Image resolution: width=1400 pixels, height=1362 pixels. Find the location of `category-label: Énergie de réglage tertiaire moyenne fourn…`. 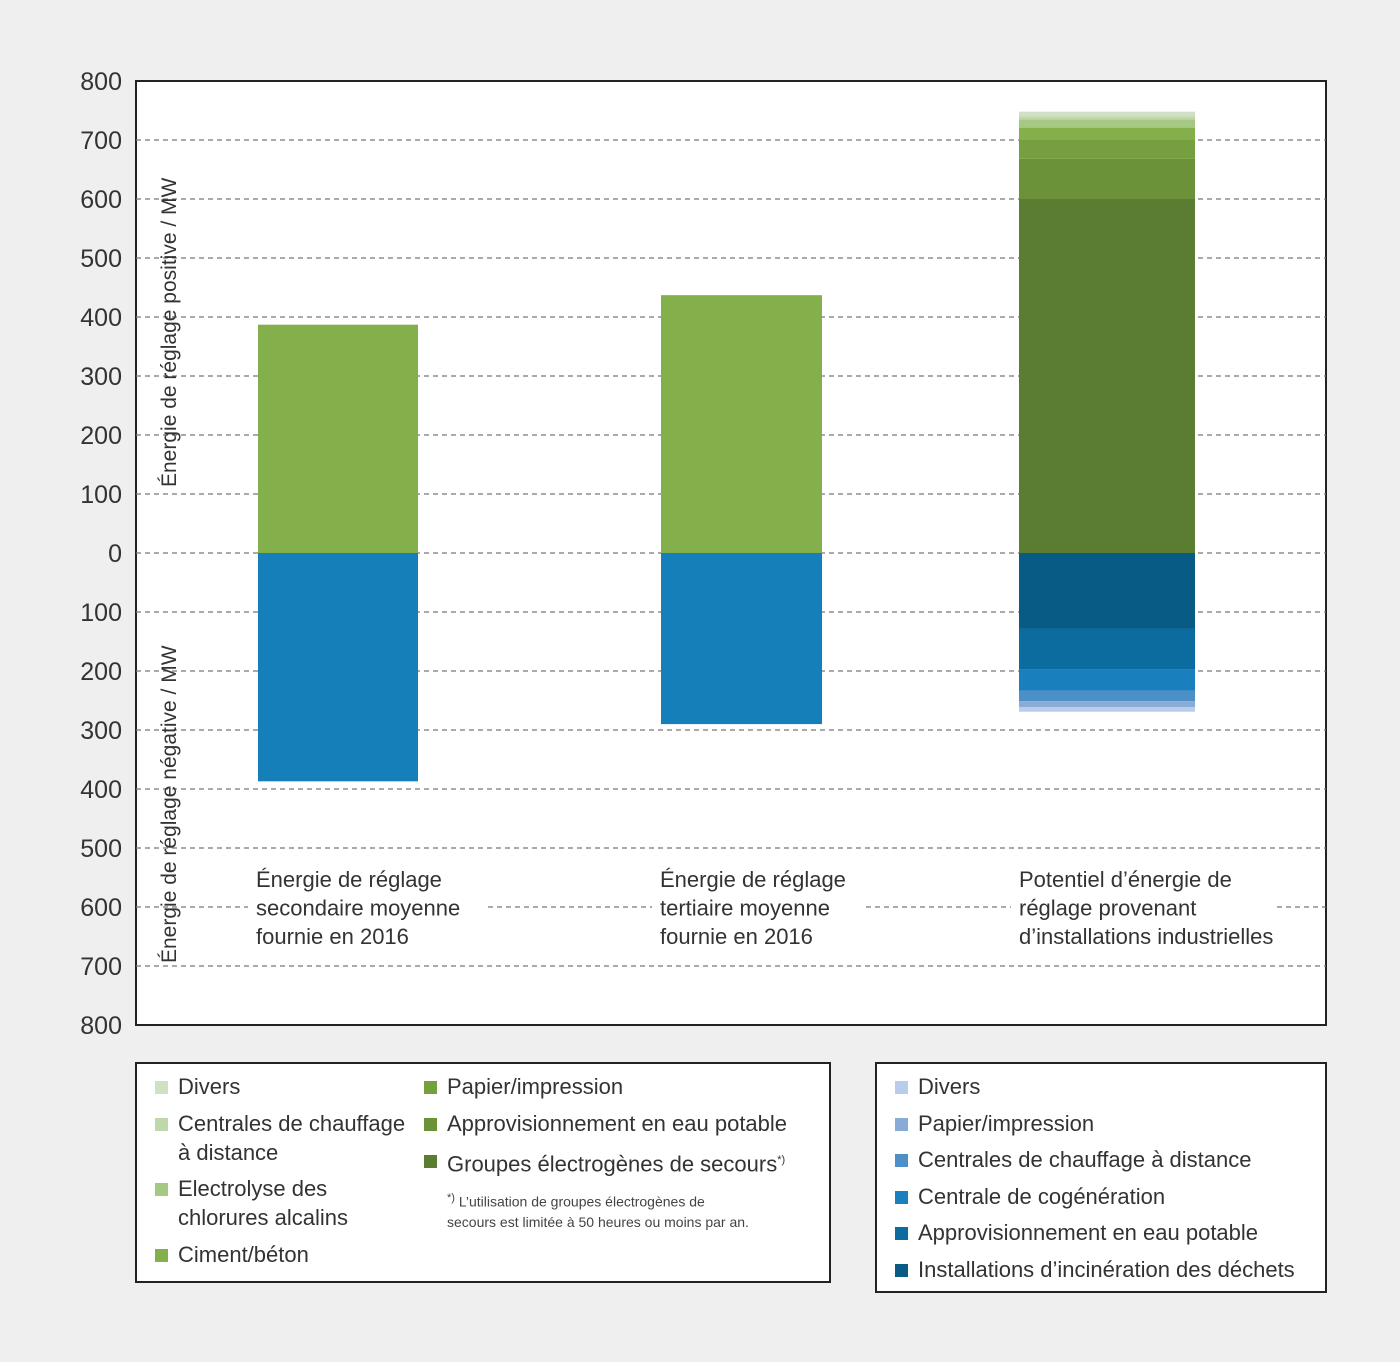

category-label: Énergie de réglage tertiaire moyenne fourn… is located at coordinates (753, 908).